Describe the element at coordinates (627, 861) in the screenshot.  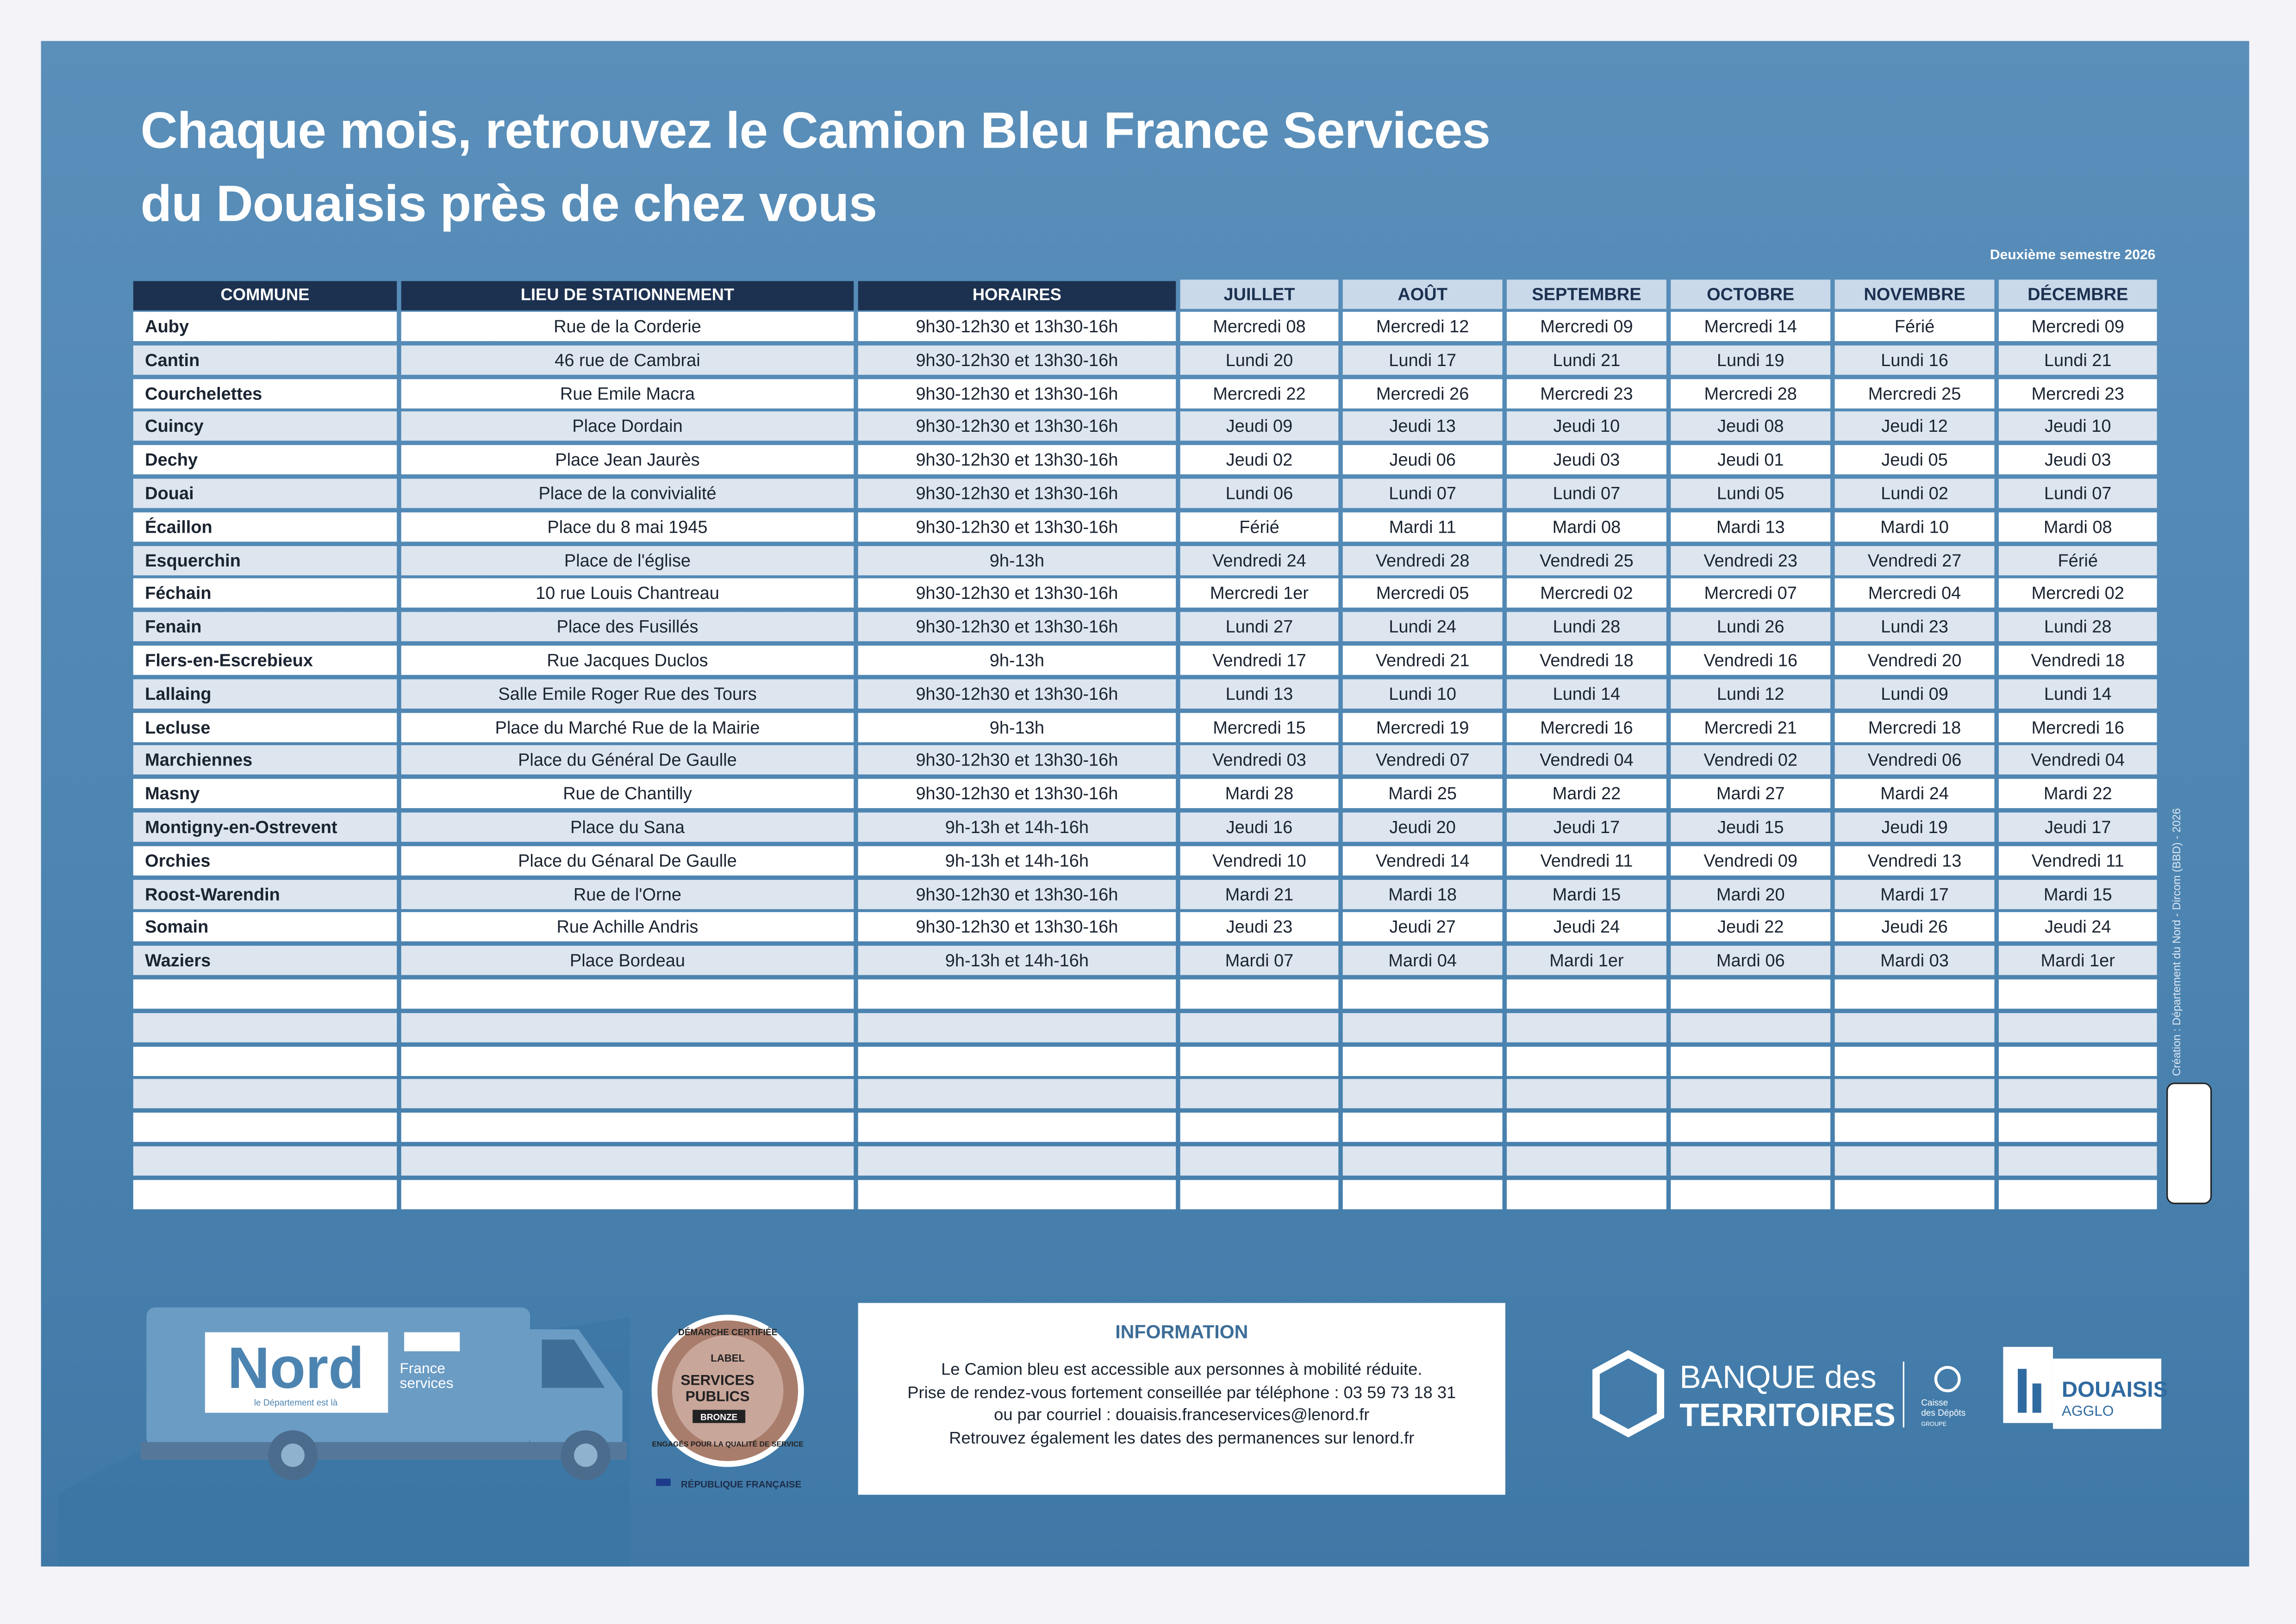
I see `table-cell: Place du Génaral De Gaulle` at that location.